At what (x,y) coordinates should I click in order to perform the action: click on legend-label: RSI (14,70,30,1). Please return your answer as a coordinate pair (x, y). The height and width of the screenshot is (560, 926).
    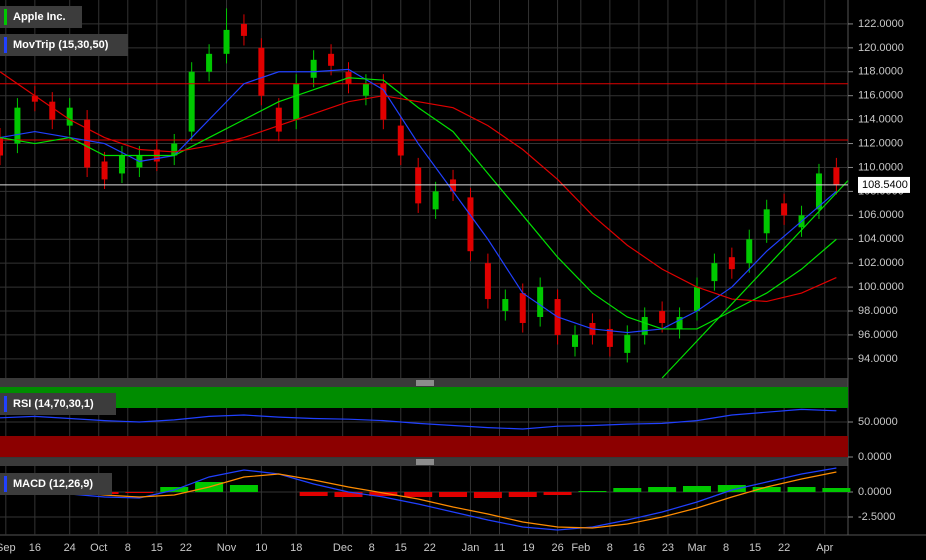
    Looking at the image, I should click on (53, 404).